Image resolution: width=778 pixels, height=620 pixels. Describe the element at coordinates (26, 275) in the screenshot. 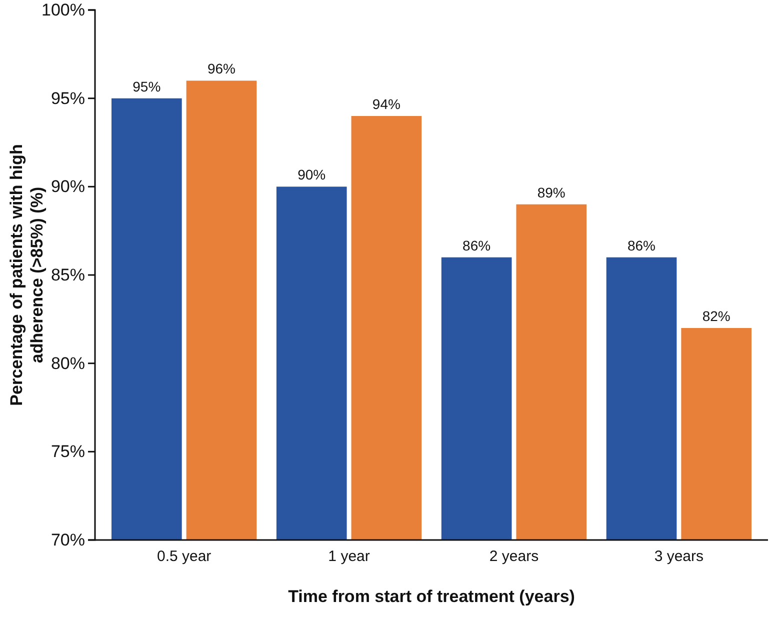

I see `y-axis-title: Percentage of patients with high adherence (>85%) (%)` at that location.